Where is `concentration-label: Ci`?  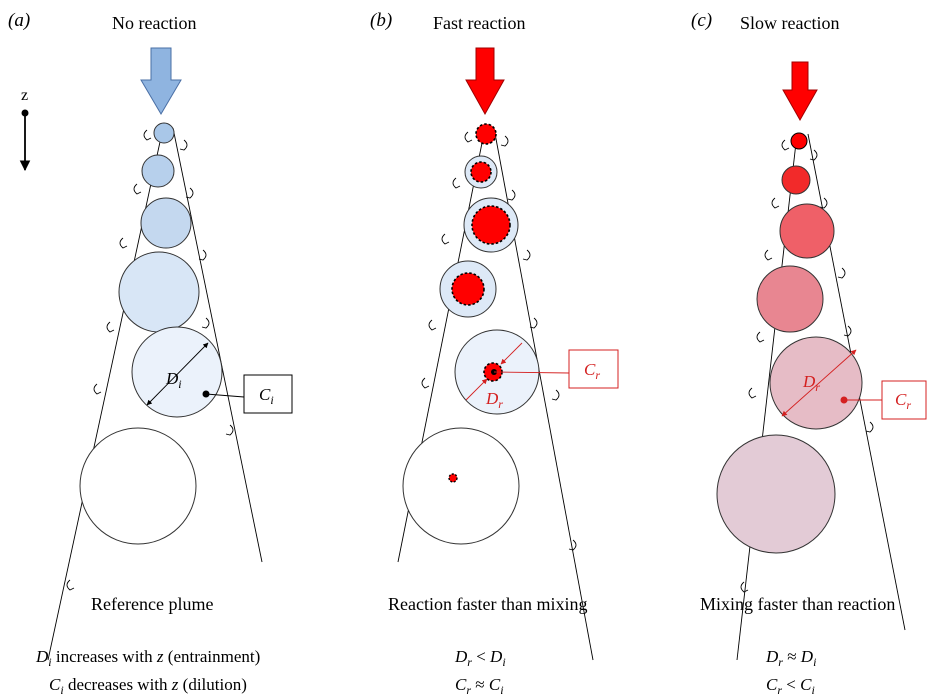
concentration-label: Ci is located at coordinates (266, 396).